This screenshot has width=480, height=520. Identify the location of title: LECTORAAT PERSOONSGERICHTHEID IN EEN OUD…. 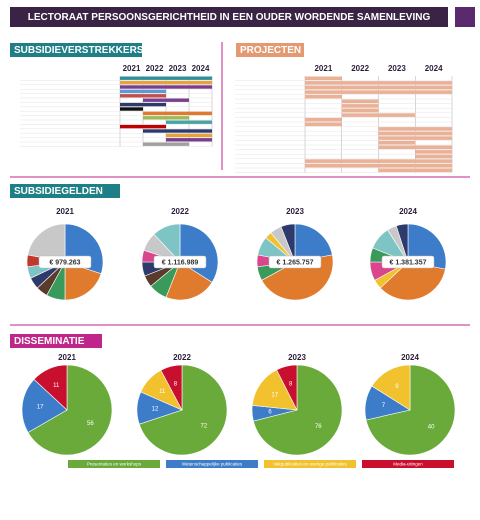
(229, 17).